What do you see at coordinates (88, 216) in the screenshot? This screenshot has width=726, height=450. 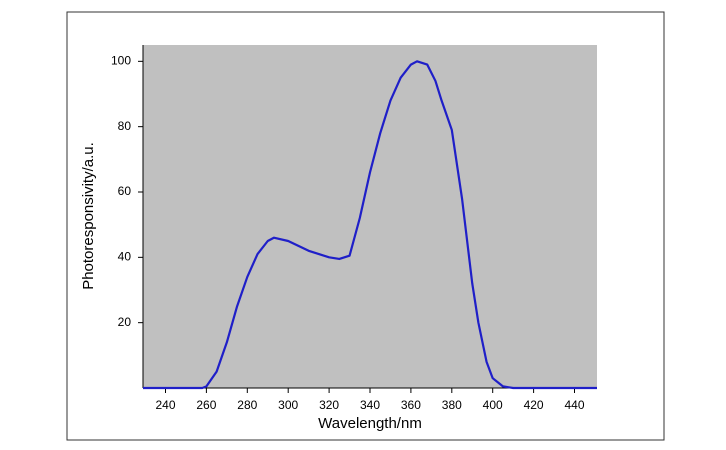 I see `y-axis-title: Photoresponsivity/a.u.` at bounding box center [88, 216].